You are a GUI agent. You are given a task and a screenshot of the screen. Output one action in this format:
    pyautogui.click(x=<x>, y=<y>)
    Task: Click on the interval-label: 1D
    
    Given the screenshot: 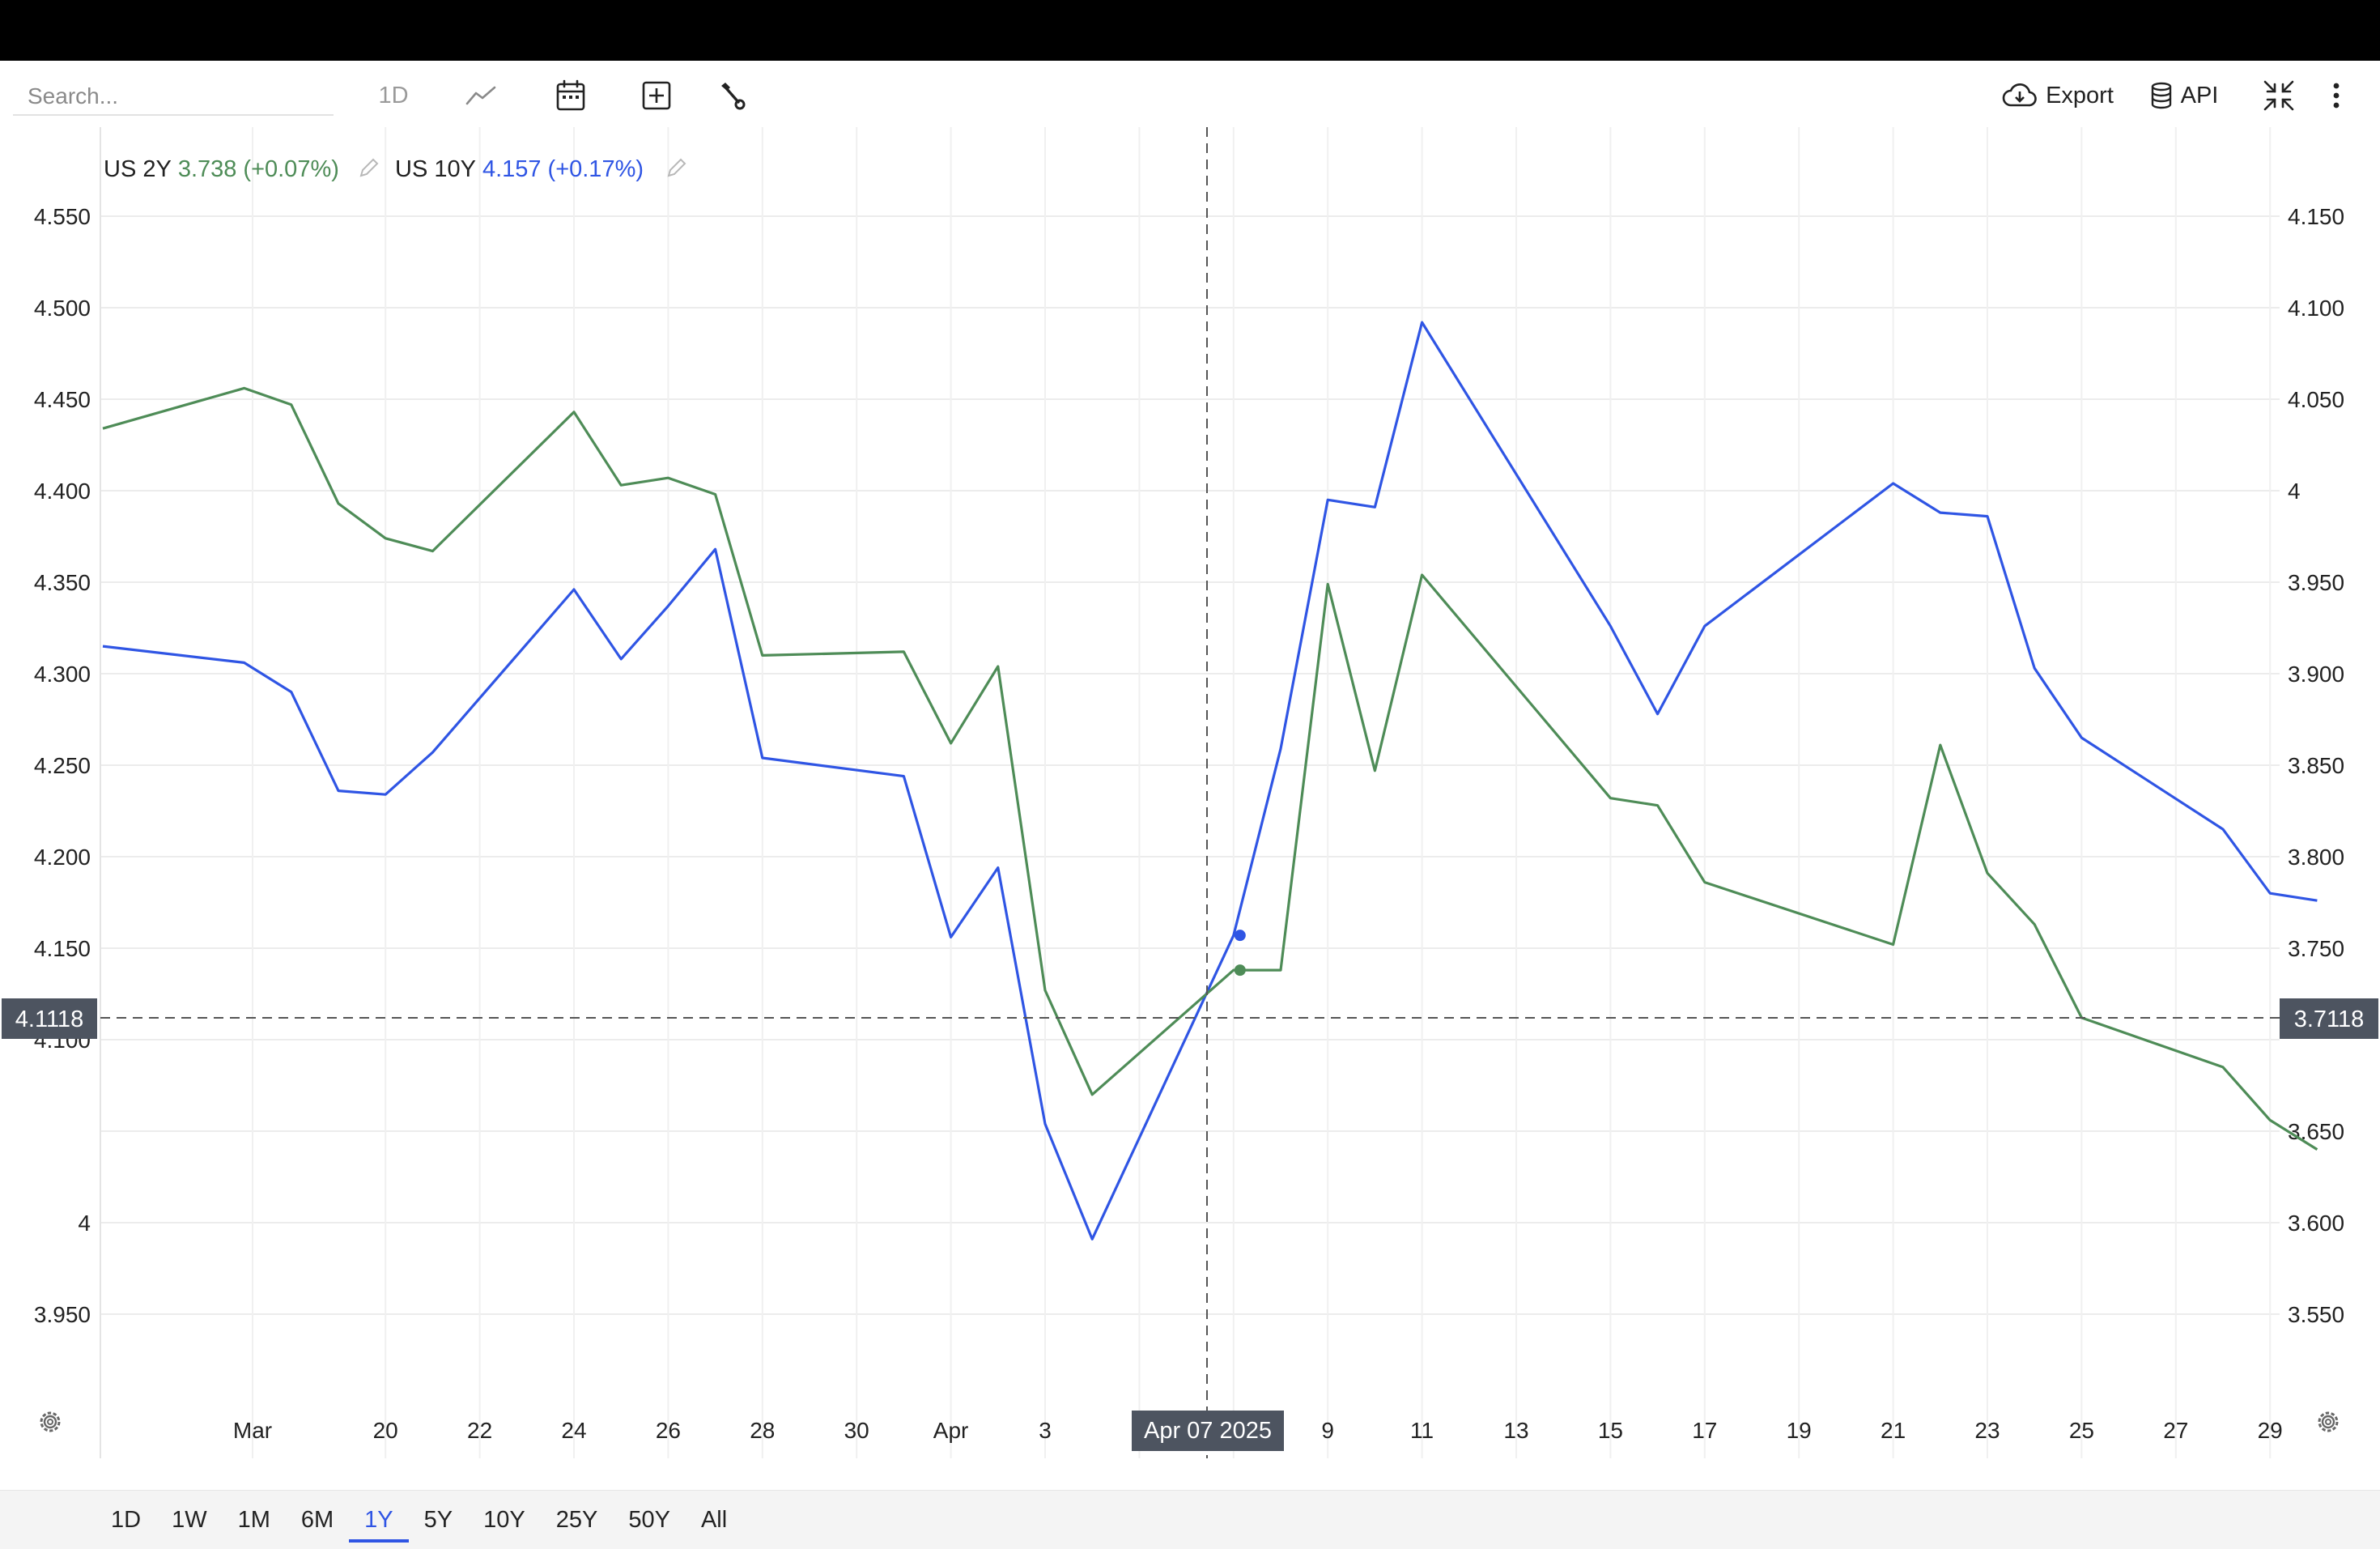 What is the action you would take?
    pyautogui.click(x=394, y=95)
    